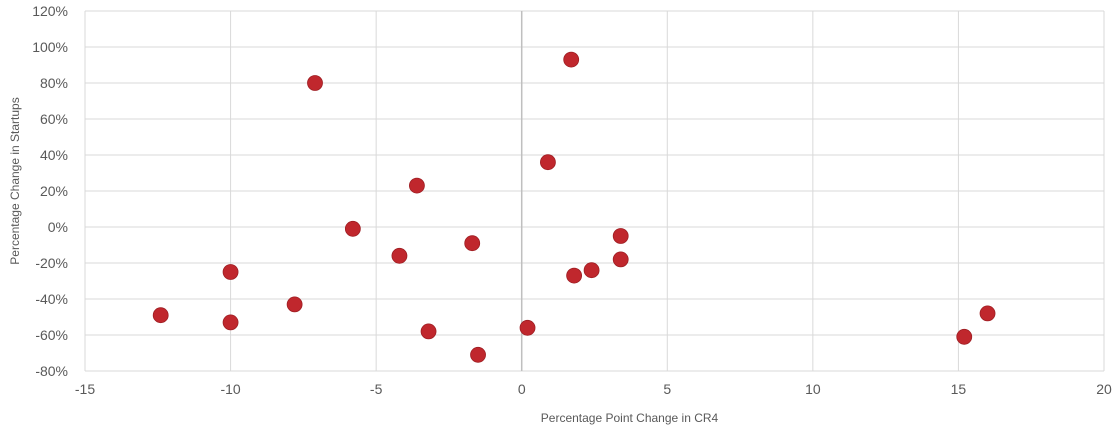  What do you see at coordinates (50, 47) in the screenshot?
I see `y-tick-label: 100%` at bounding box center [50, 47].